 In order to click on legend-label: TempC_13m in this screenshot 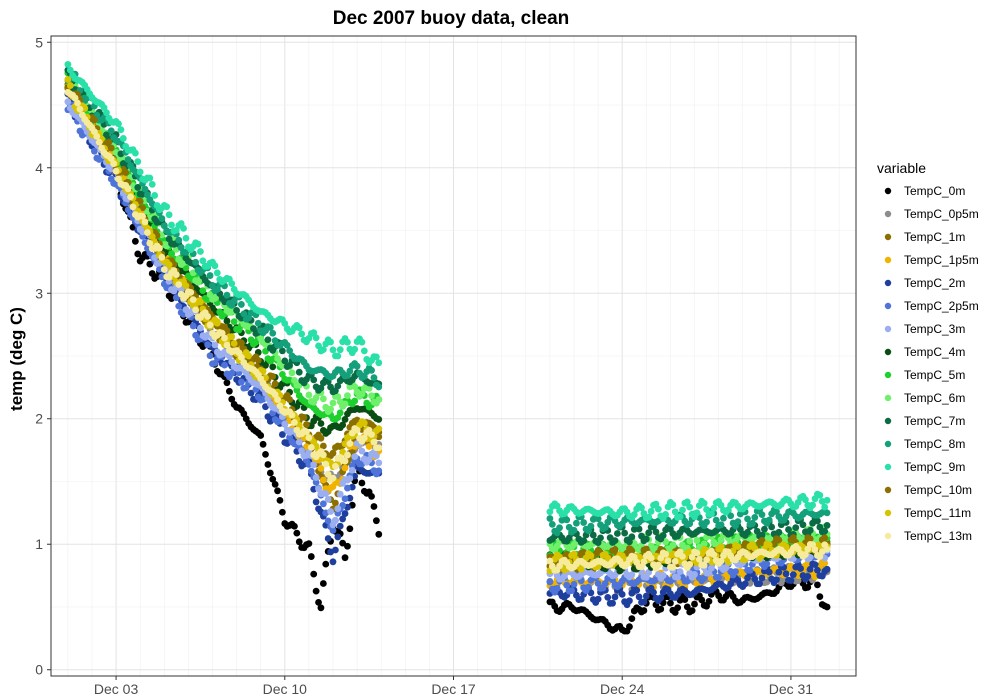, I will do `click(938, 536)`.